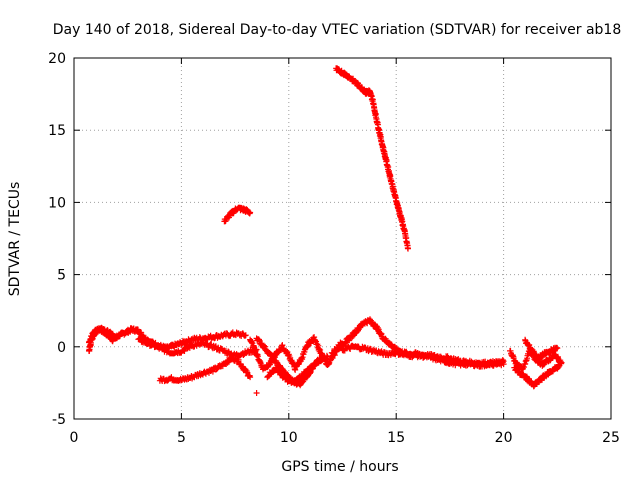 The width and height of the screenshot is (640, 480). Describe the element at coordinates (396, 438) in the screenshot. I see `x-tick-label: 15` at that location.